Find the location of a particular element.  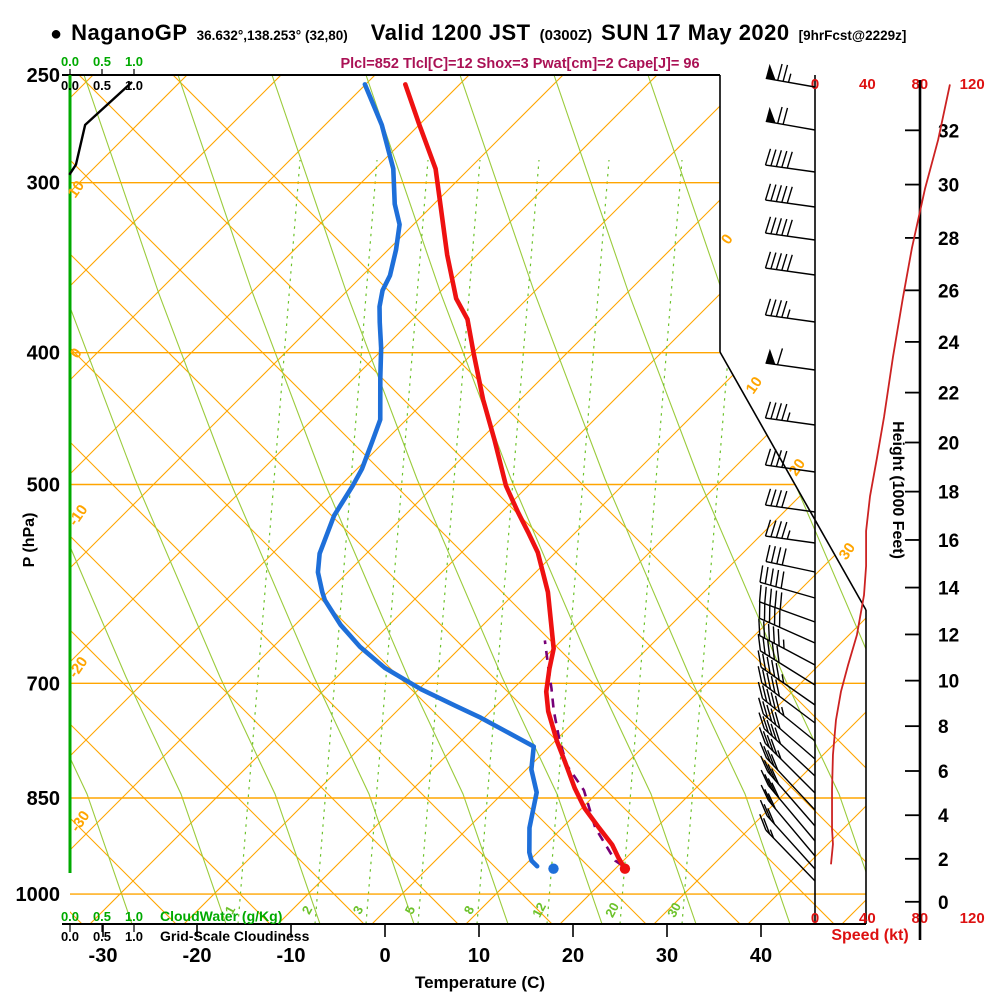

forecast-info: [9hrFcst@2229z] is located at coordinates (852, 35).